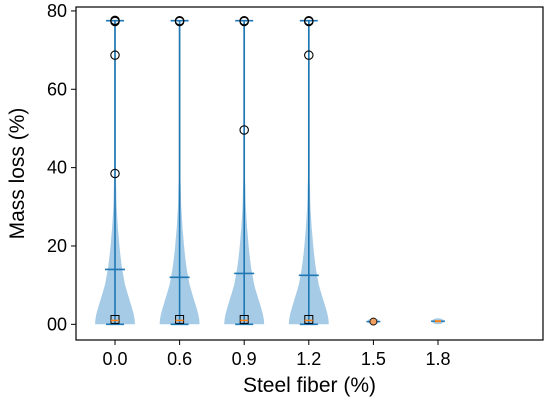  Describe the element at coordinates (114, 359) in the screenshot. I see `x-tick-label: 0.0` at that location.